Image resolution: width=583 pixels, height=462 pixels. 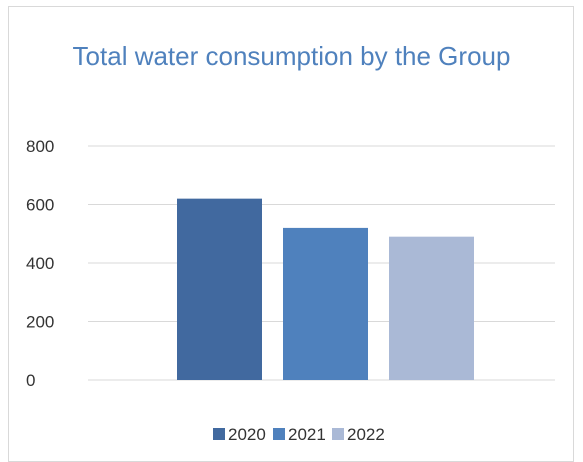 I want to click on bar-2022, so click(x=431, y=308).